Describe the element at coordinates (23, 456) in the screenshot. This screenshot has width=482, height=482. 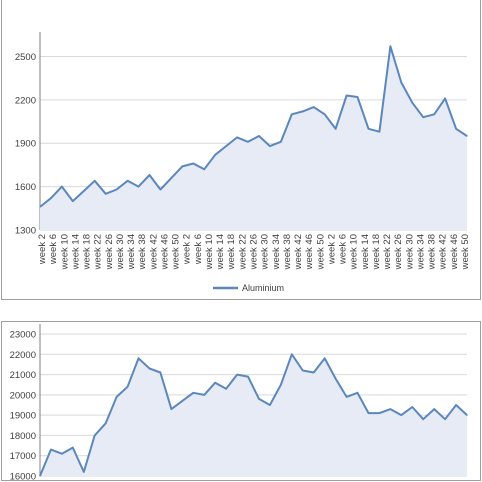
I see `y-tick-label: 17000` at that location.